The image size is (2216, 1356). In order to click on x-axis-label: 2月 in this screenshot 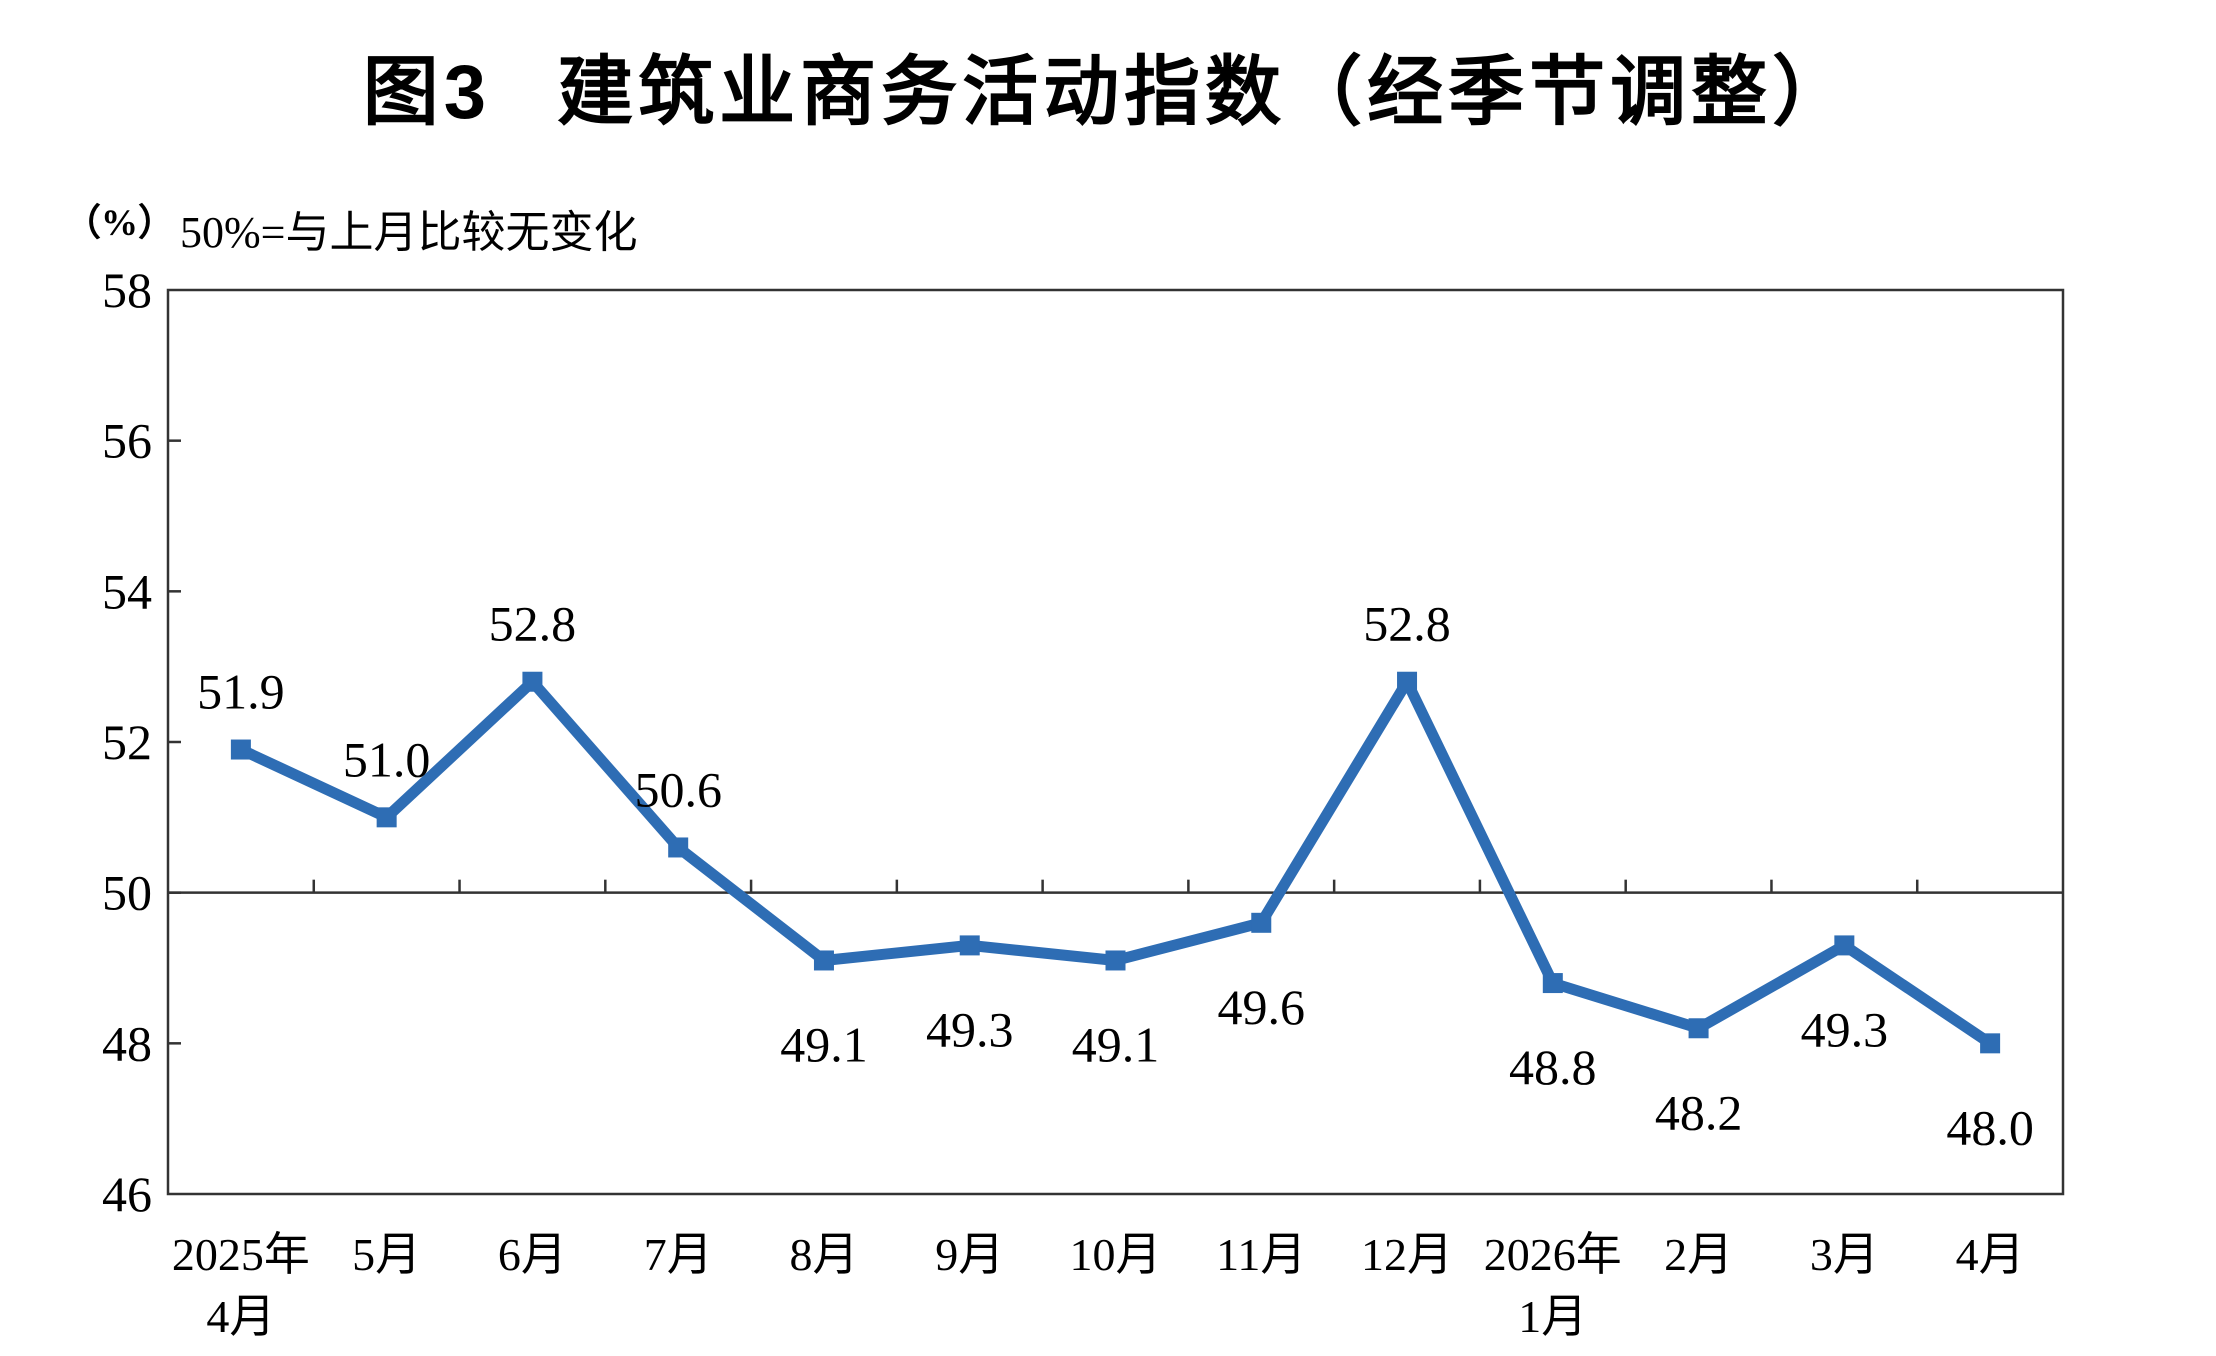, I will do `click(1698, 1254)`.